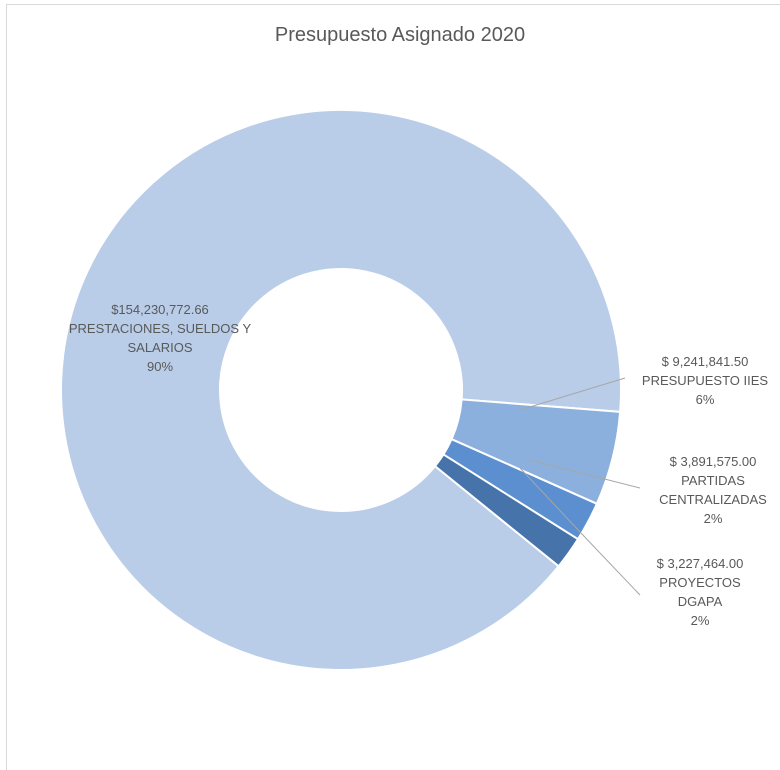 This screenshot has width=780, height=770. I want to click on slice, so click(506, 510).